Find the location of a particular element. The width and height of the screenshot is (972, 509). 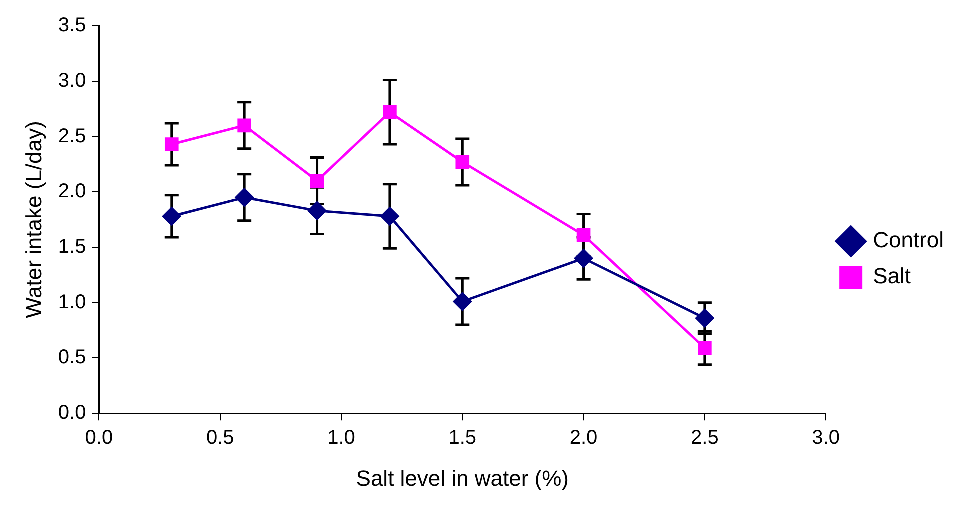

y-axis-title: Water intake (L/day) is located at coordinates (33, 219).